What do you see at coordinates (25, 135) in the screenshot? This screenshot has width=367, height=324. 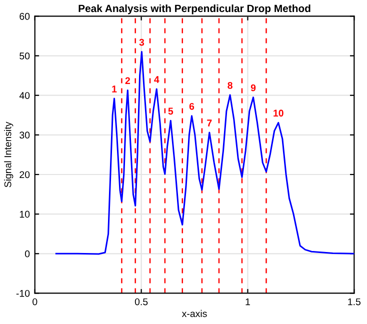 I see `y-tick-label: 30` at bounding box center [25, 135].